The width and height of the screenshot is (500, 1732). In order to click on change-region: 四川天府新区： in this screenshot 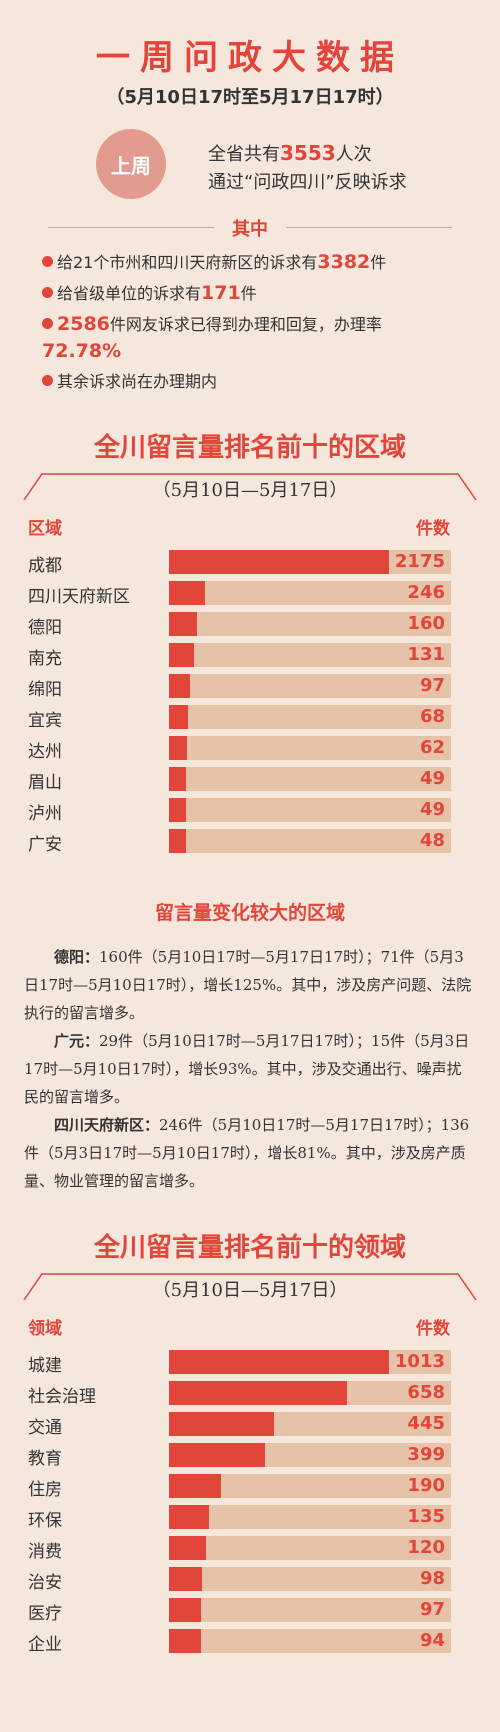, I will do `click(107, 1125)`.